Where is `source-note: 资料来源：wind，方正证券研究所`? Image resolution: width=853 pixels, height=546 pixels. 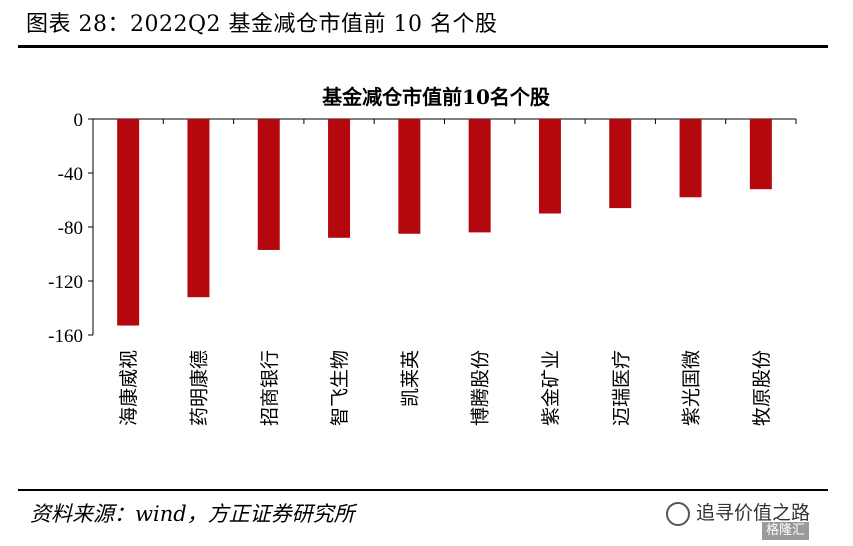
source-note: 资料来源：wind，方正证券研究所 is located at coordinates (192, 514).